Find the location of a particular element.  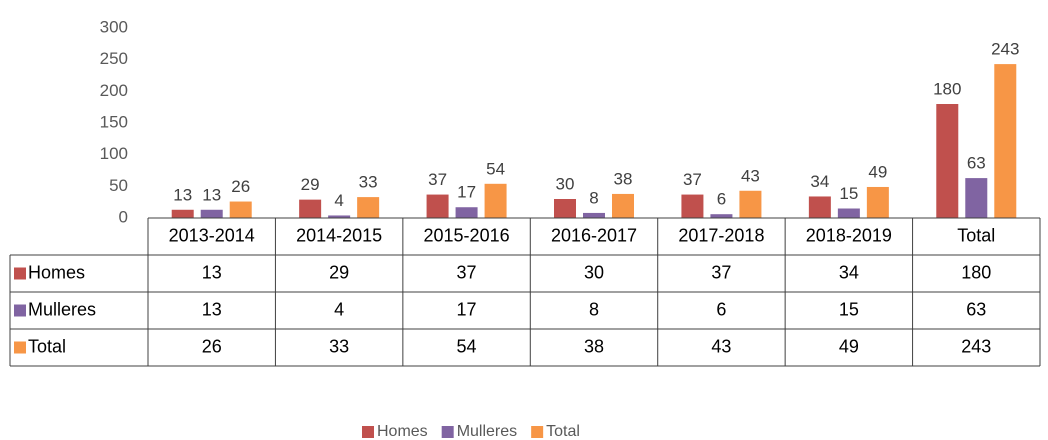

y-tick-label: 250 is located at coordinates (114, 58).